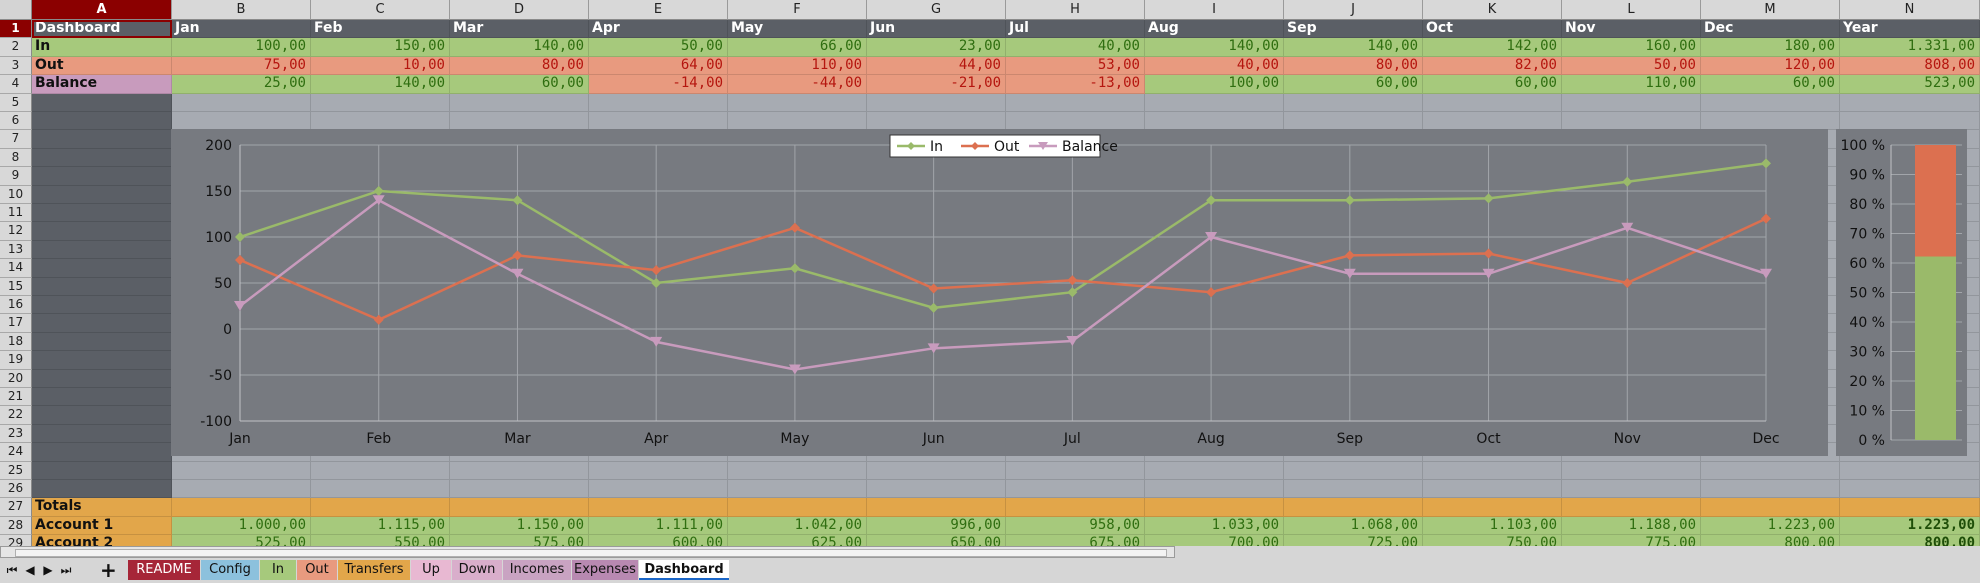 The image size is (1980, 583). What do you see at coordinates (1075, 526) in the screenshot?
I see `account-value-cell: 958,00` at bounding box center [1075, 526].